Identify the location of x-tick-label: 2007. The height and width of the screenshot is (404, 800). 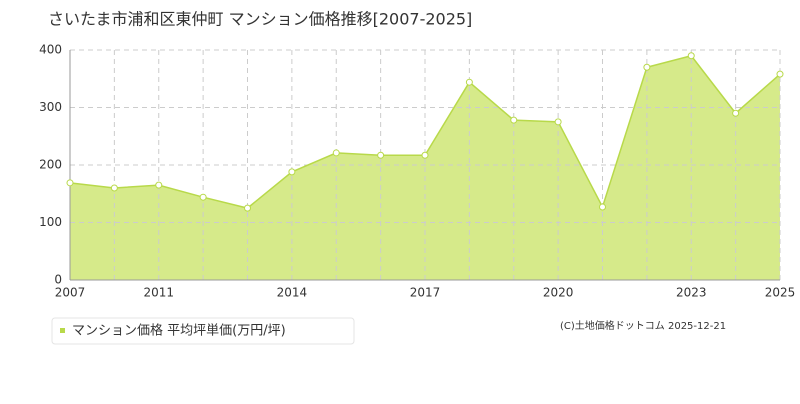
(70, 293).